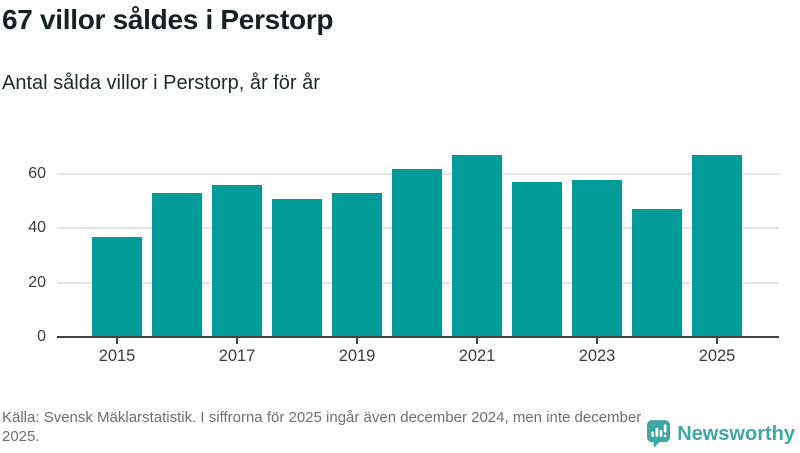  I want to click on chart-subtitle: Antal sålda villor i Perstorp, år för år, so click(161, 83).